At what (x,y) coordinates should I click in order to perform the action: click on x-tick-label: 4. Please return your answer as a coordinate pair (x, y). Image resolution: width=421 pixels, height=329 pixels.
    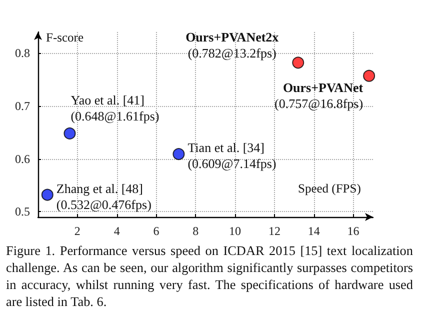
    Looking at the image, I should click on (117, 231).